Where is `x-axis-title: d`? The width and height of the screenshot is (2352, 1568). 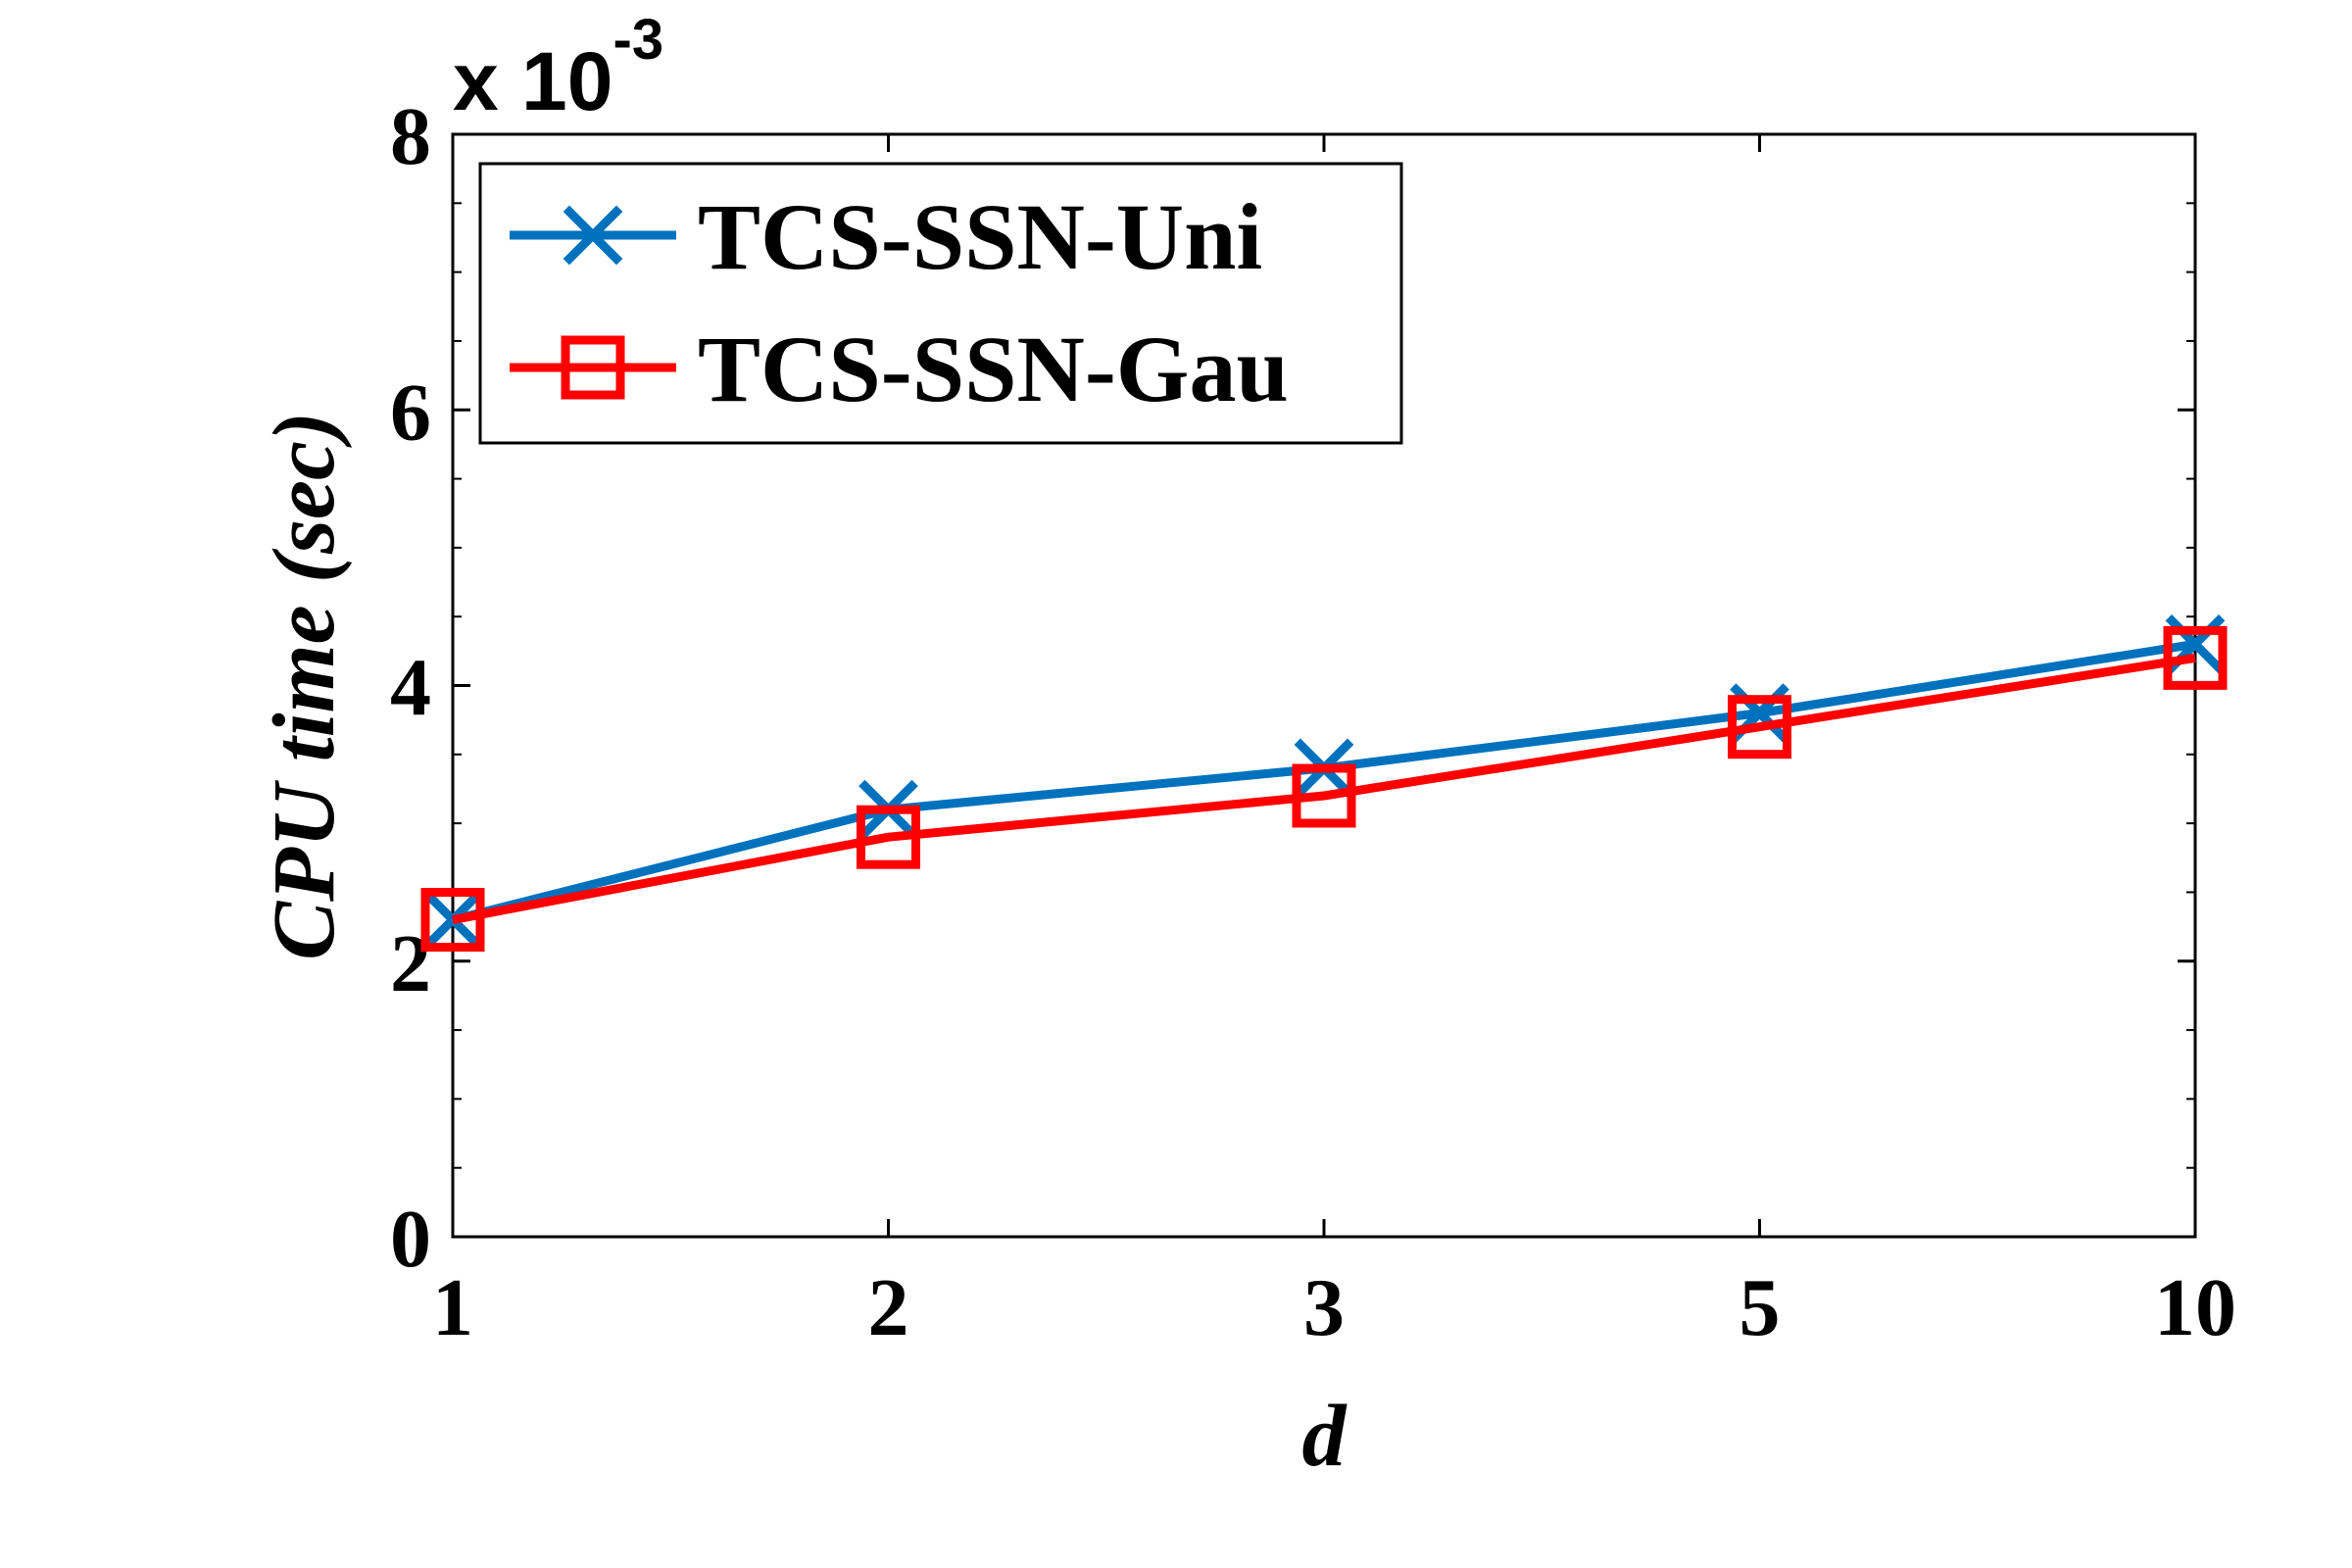 x-axis-title: d is located at coordinates (1325, 1436).